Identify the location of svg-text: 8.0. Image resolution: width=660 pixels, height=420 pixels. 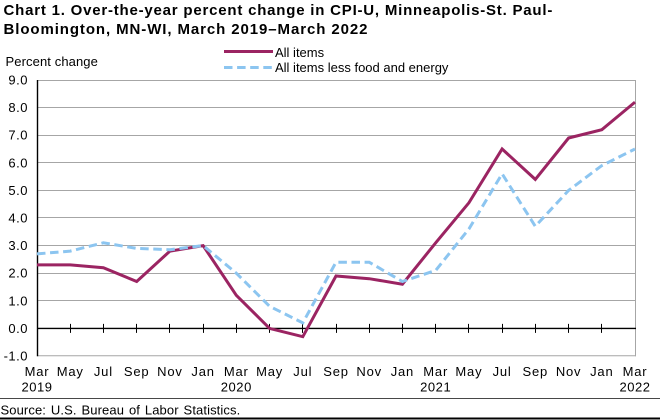
(18, 107).